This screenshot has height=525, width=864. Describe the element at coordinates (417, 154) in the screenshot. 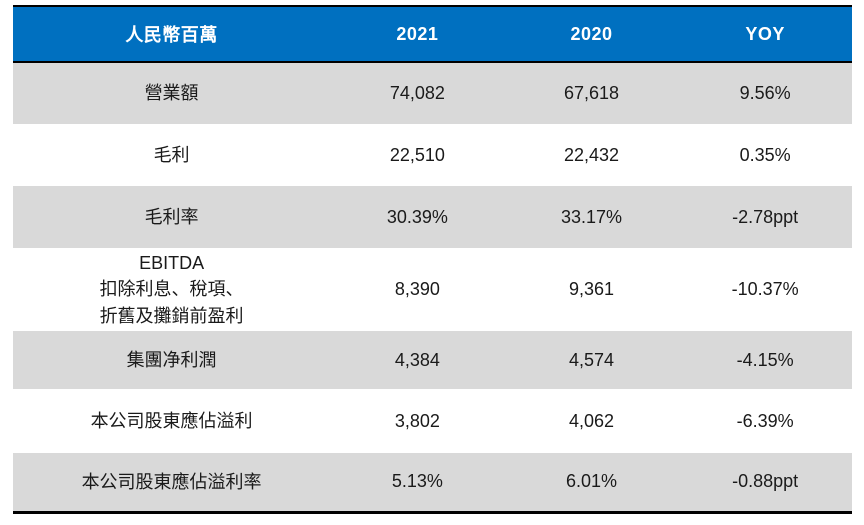

I see `value-2021: 22,510` at that location.